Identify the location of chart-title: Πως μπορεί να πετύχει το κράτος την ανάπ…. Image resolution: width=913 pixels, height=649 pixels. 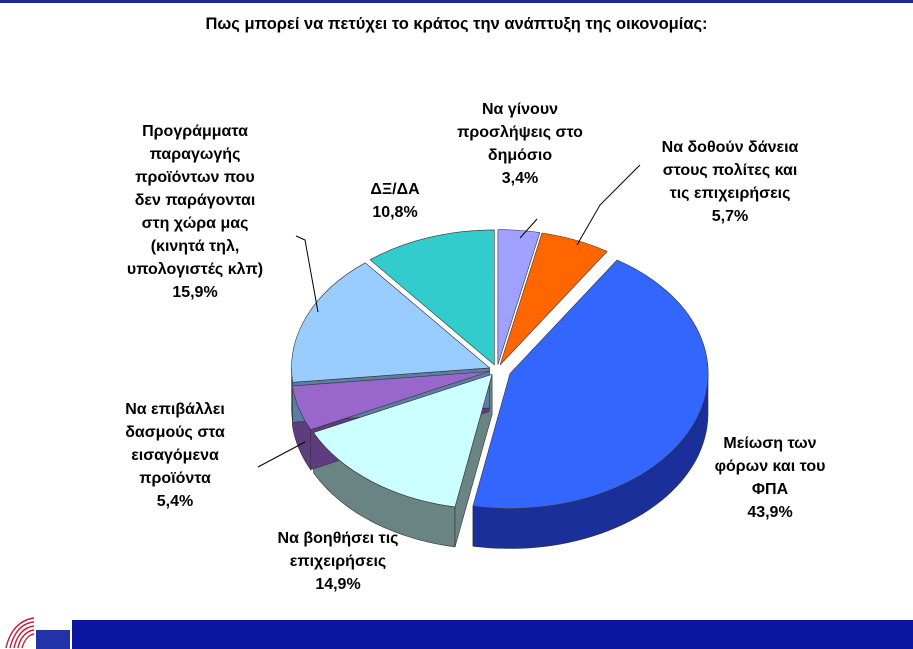
(456, 24).